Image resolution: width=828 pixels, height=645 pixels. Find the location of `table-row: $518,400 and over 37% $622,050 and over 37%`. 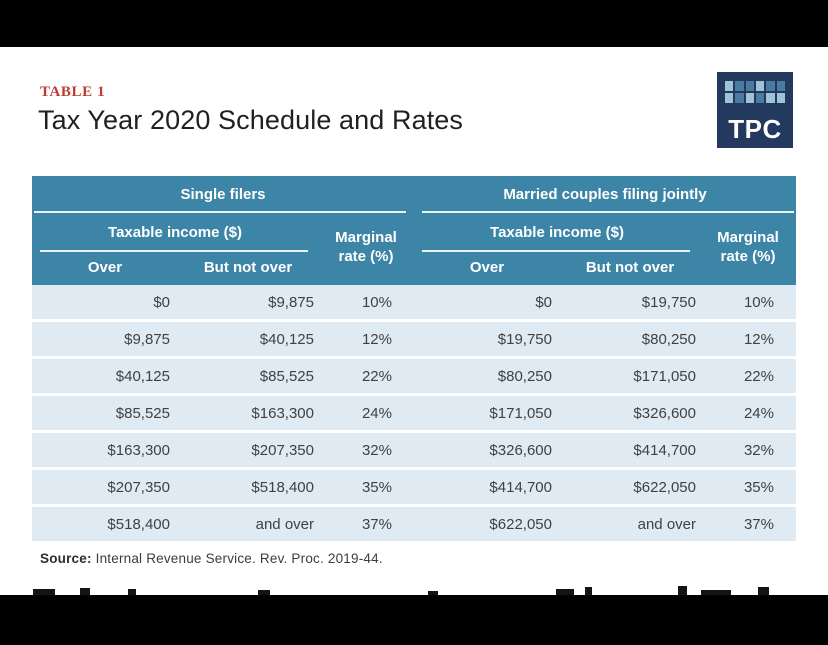

table-row: $518,400 and over 37% $622,050 and over 37% is located at coordinates (414, 524).